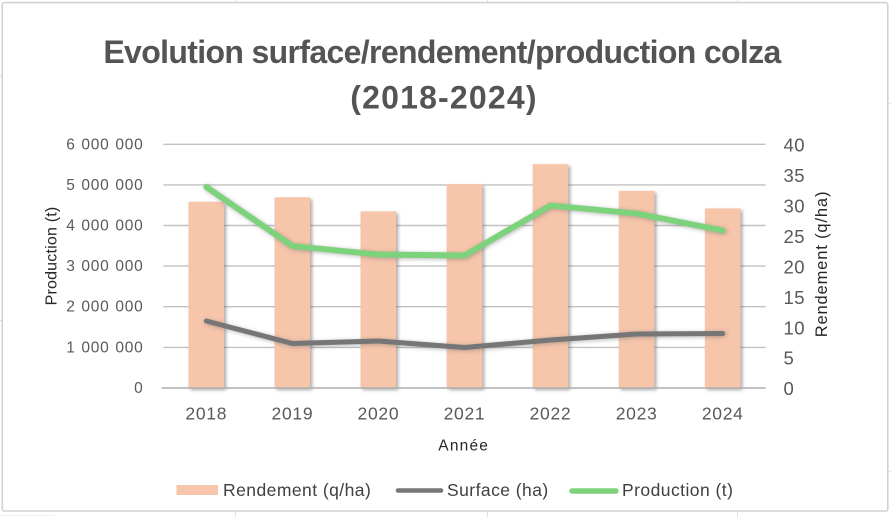 This screenshot has height=517, width=891. What do you see at coordinates (444, 98) in the screenshot?
I see `svg-text: (2018-2024)` at bounding box center [444, 98].